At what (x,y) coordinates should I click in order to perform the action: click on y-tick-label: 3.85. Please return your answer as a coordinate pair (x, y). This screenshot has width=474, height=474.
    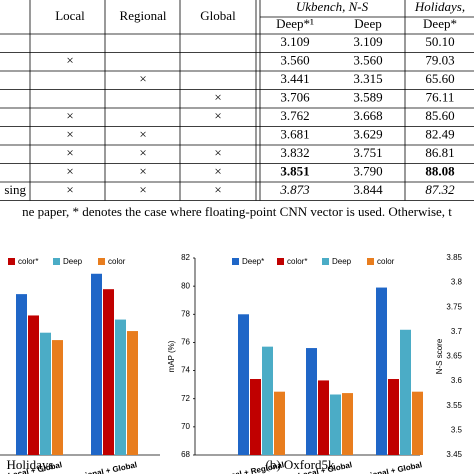
    Looking at the image, I should click on (454, 257).